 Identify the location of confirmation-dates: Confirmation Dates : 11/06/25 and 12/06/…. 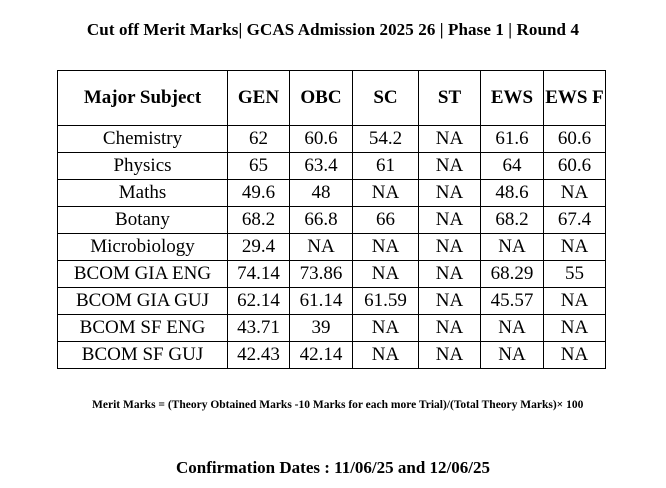
(333, 468).